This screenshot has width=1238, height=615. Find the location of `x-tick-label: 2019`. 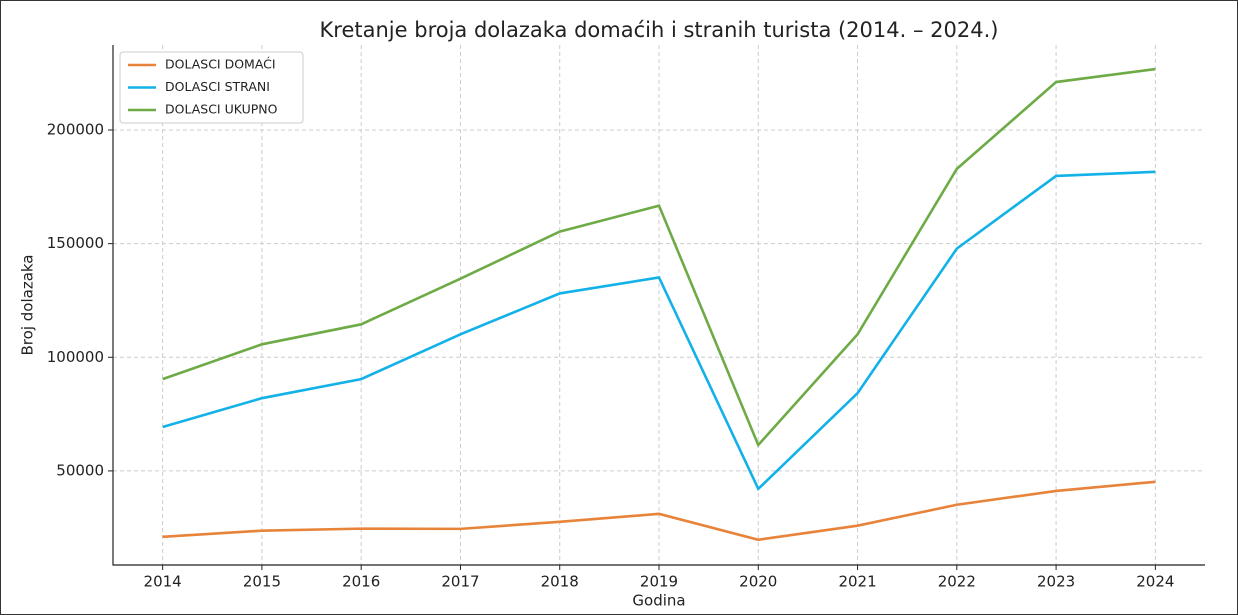

x-tick-label: 2019 is located at coordinates (659, 582).